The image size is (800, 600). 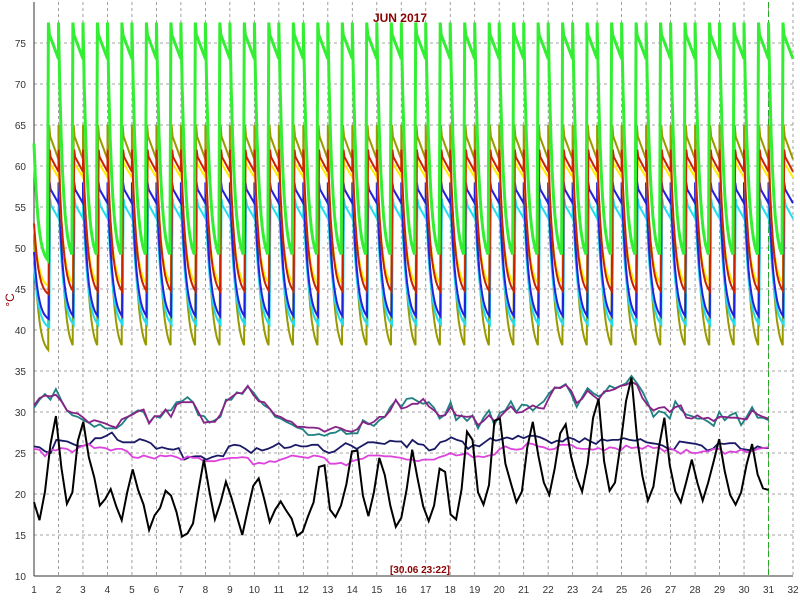 I want to click on y-tick-label: 45, so click(x=21, y=290).